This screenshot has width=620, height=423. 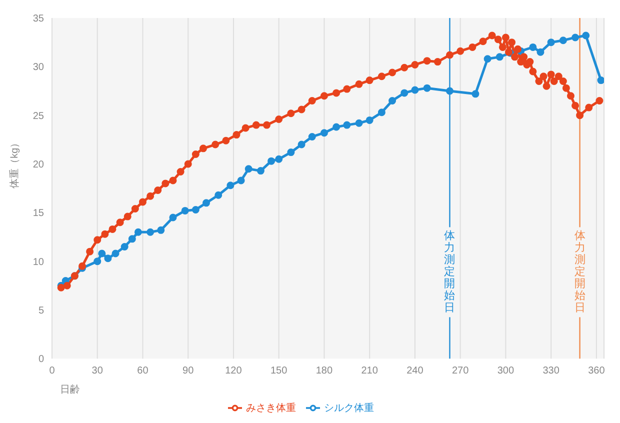 What do you see at coordinates (70, 390) in the screenshot?
I see `x-axis-title: 日齢` at bounding box center [70, 390].